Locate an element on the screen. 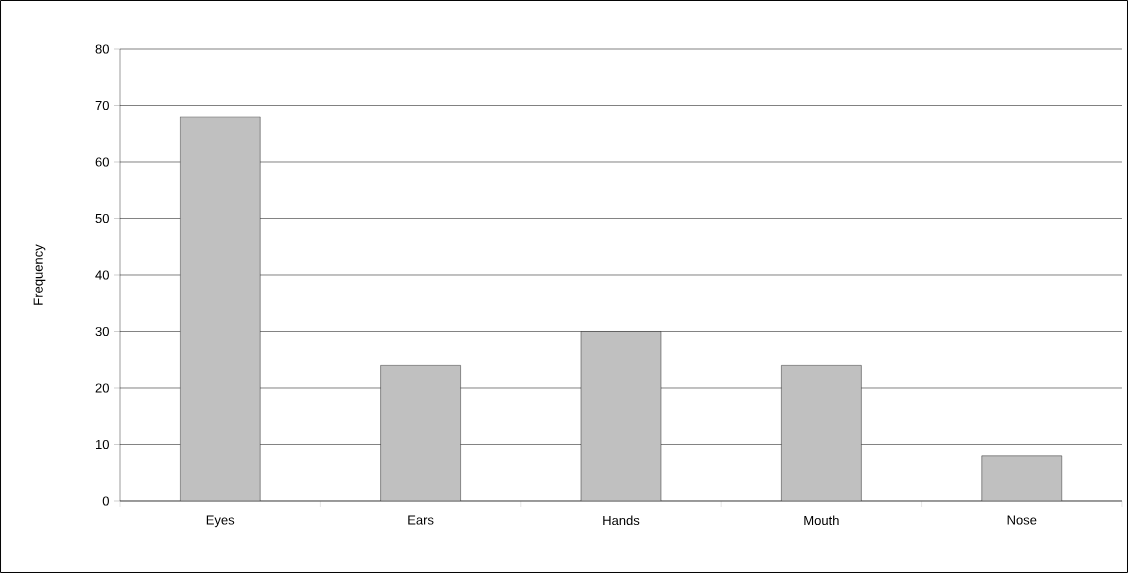 The height and width of the screenshot is (573, 1128). x-tick-label: Hands is located at coordinates (621, 520).